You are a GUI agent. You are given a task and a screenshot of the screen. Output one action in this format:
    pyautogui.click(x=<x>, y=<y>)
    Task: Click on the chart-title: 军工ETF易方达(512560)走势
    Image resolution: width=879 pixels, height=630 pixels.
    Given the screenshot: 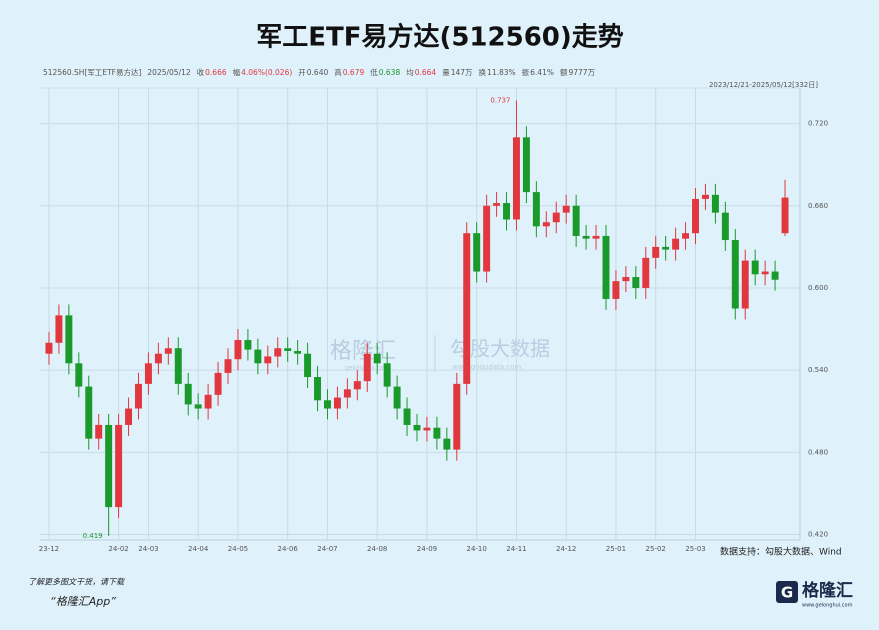 What is the action you would take?
    pyautogui.click(x=440, y=37)
    